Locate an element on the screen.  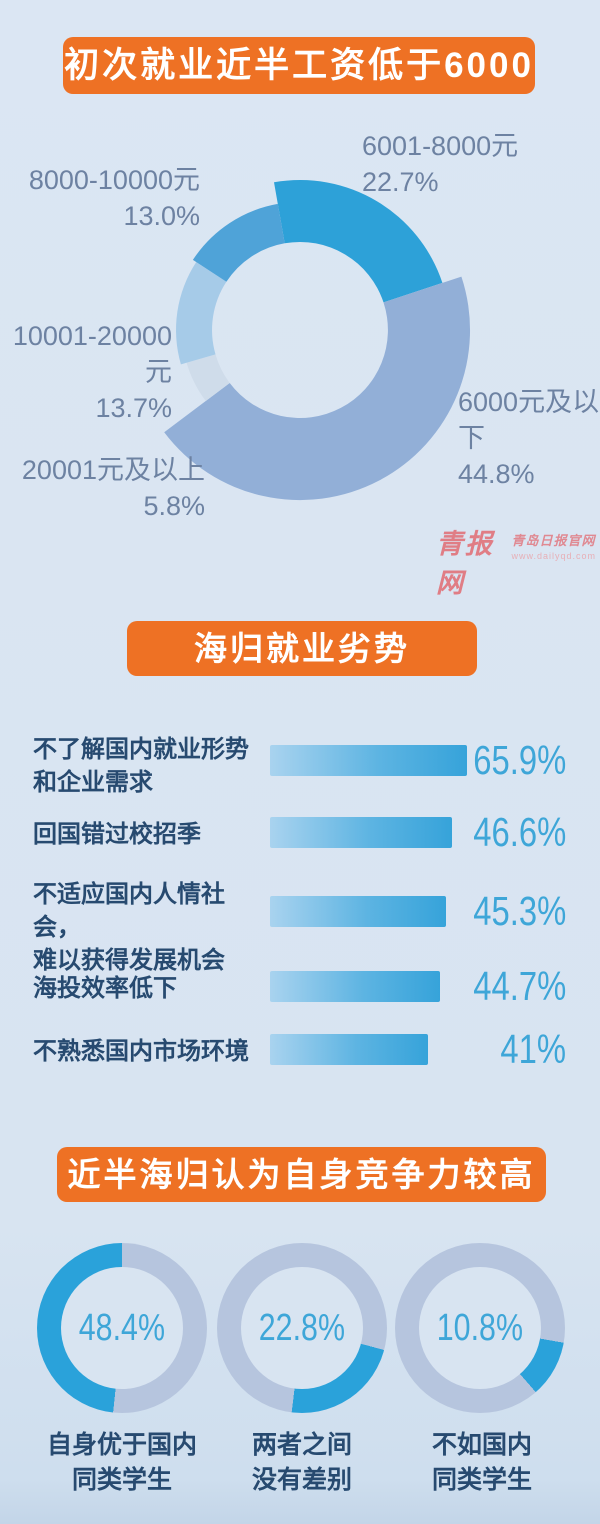
ring-label-line: 自身优于国内 is located at coordinates (121, 1445).